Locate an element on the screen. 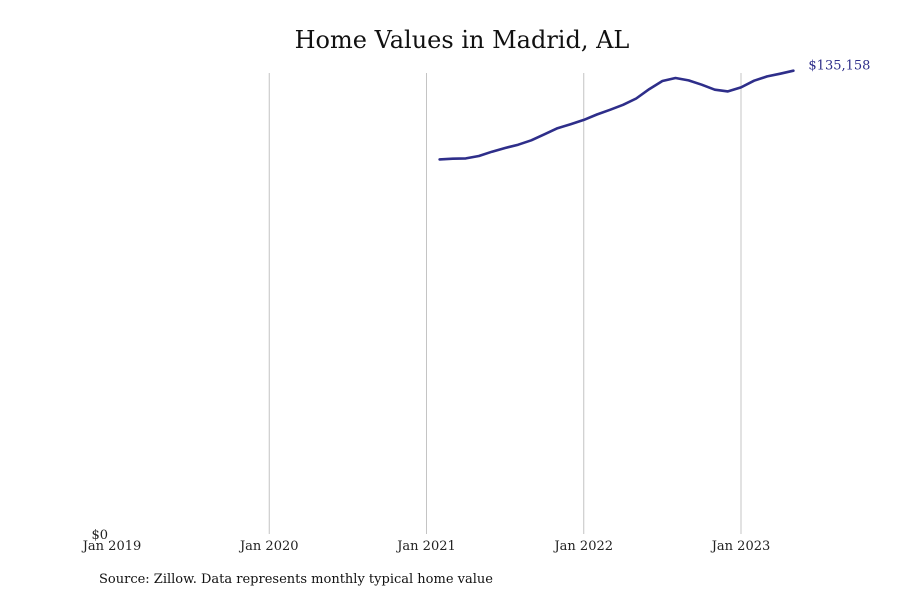 The height and width of the screenshot is (600, 900). y-tick-label: $0 is located at coordinates (99, 535).